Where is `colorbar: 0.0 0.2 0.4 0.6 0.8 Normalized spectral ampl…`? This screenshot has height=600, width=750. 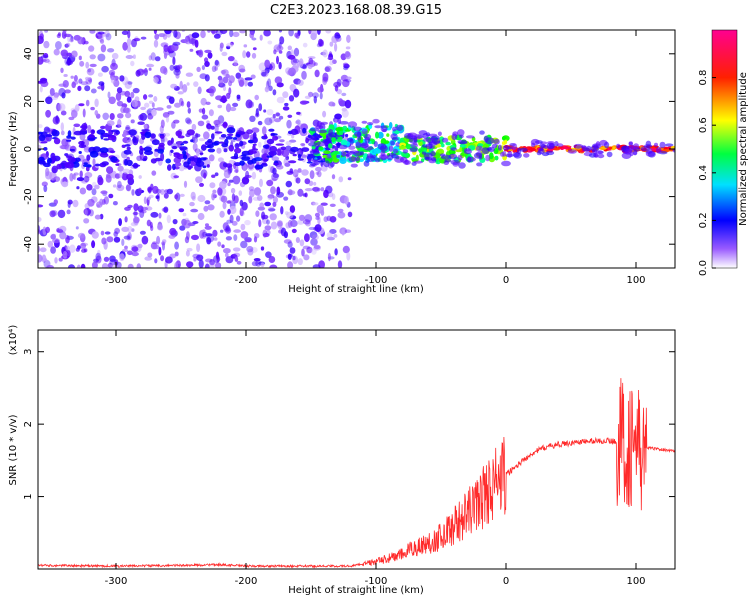
colorbar: 0.0 0.2 0.4 0.6 0.8 Normalized spectral ampl… is located at coordinates (723, 152).